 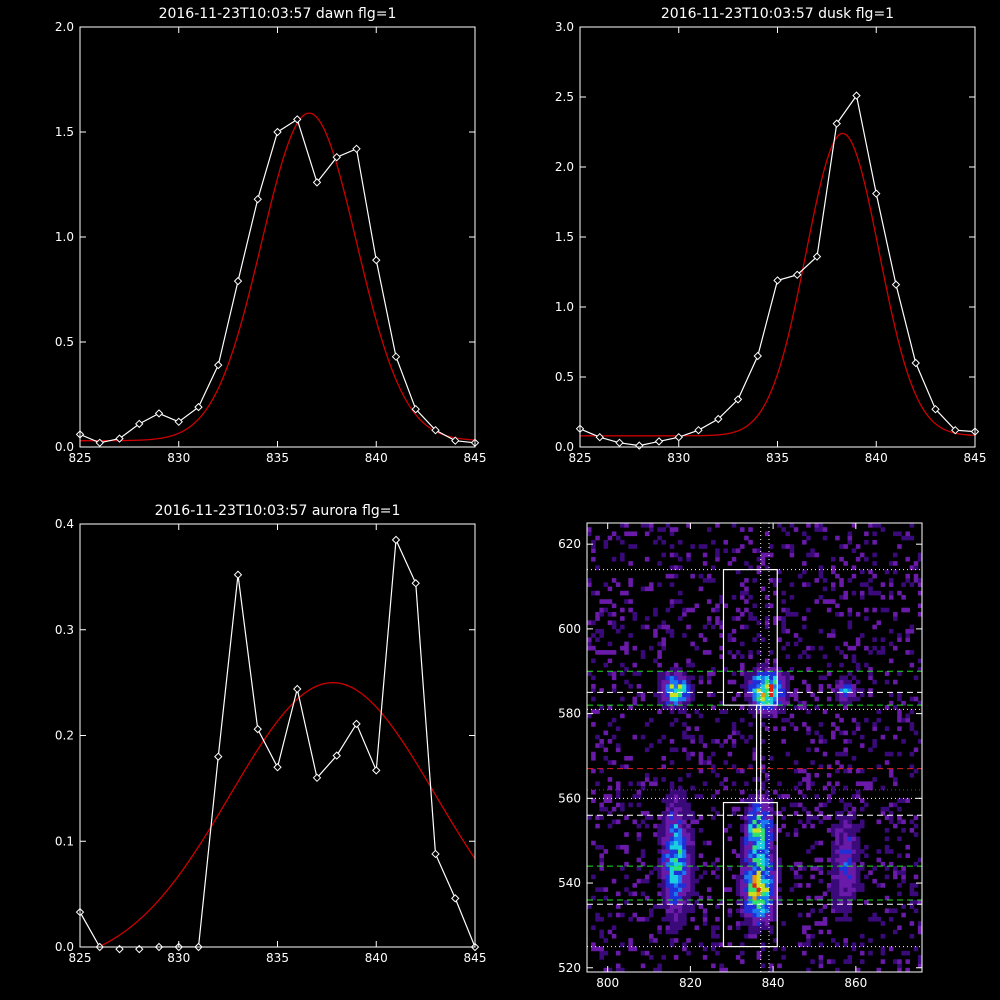 What do you see at coordinates (876, 458) in the screenshot?
I see `x-tick-label: 840` at bounding box center [876, 458].